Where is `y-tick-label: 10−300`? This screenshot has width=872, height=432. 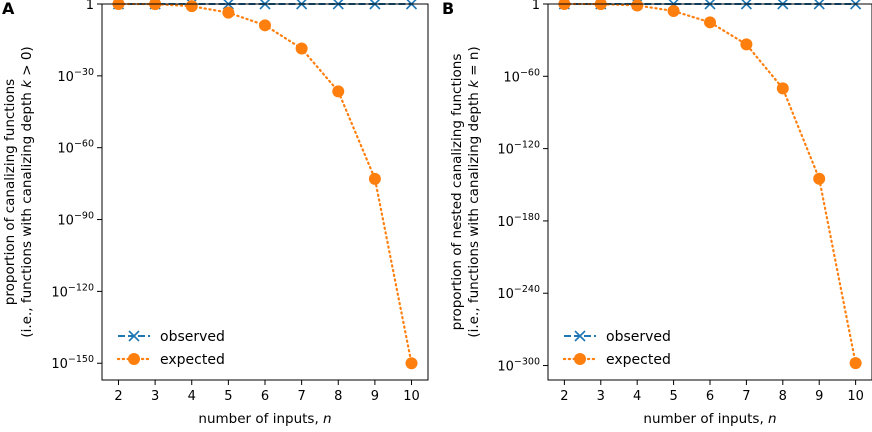 y-tick-label: 10−300 is located at coordinates (518, 366).